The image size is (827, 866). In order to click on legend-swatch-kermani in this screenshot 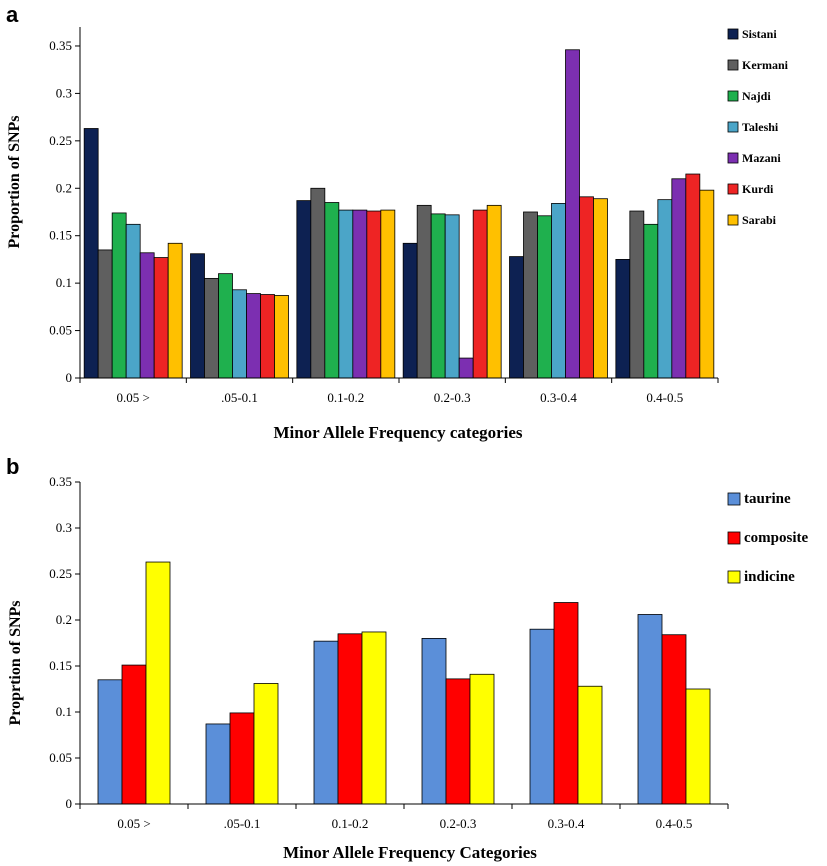, I will do `click(733, 65)`.